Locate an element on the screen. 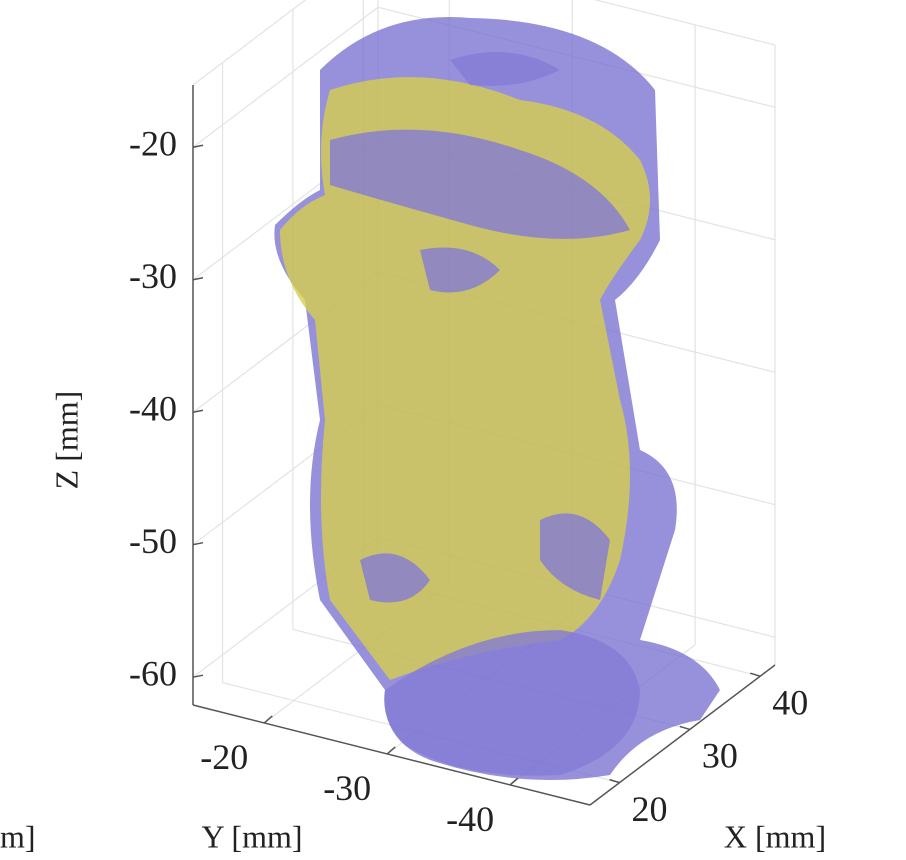  y-axis-label: Y [mm] is located at coordinates (251, 836).